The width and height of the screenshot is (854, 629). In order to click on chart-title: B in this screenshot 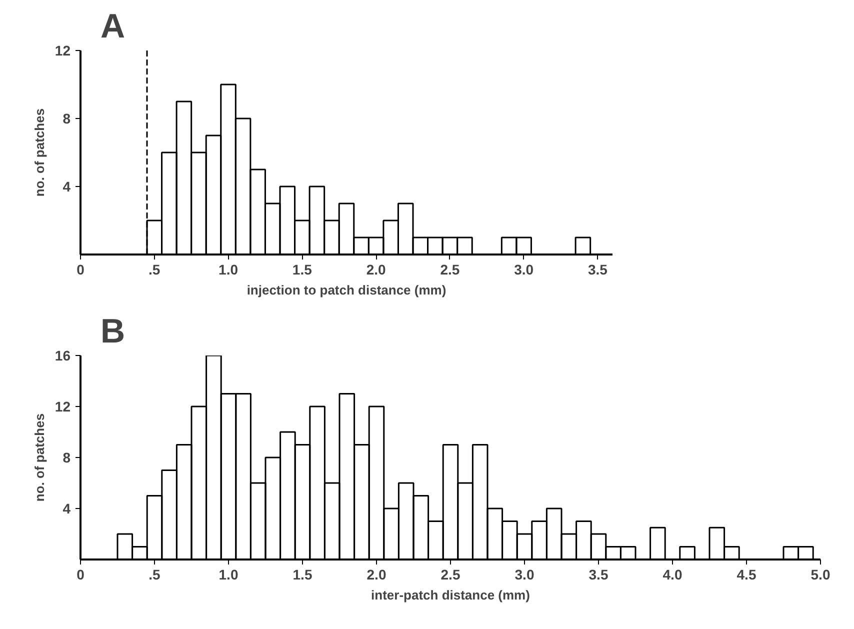, I will do `click(113, 331)`.